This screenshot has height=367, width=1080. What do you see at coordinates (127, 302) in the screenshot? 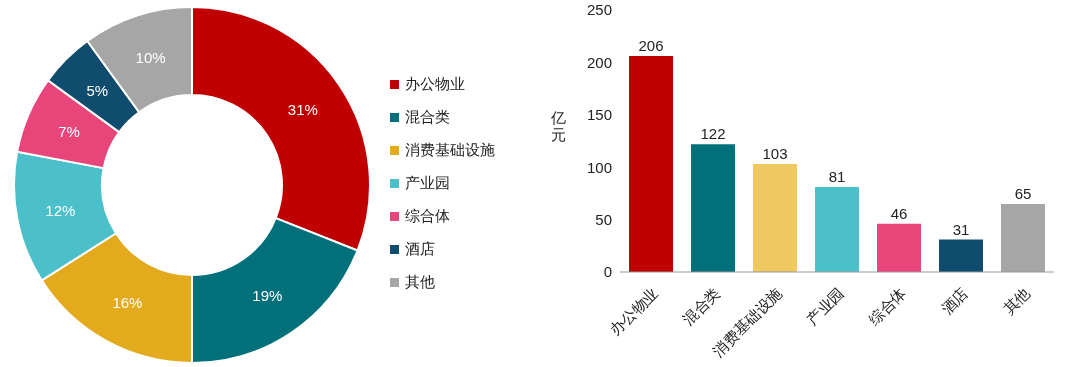
I see `data-label: 16%` at bounding box center [127, 302].